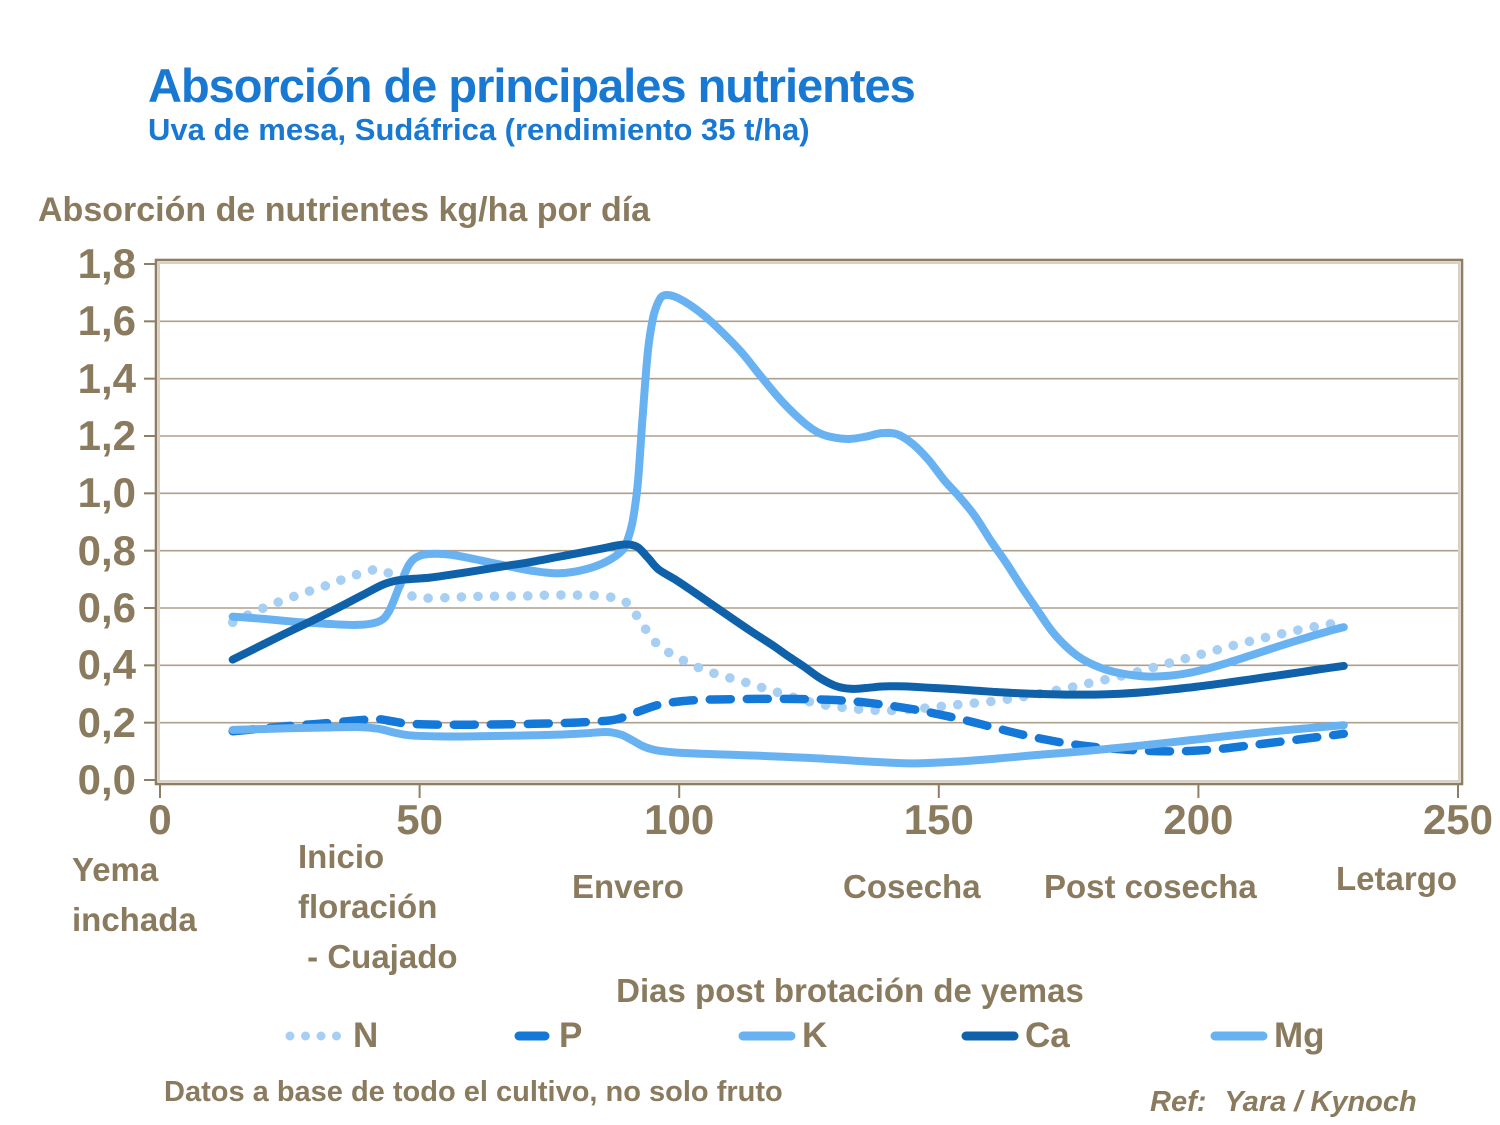 Image resolution: width=1500 pixels, height=1125 pixels. What do you see at coordinates (106, 435) in the screenshot?
I see `y-tick-label: 1,2` at bounding box center [106, 435].